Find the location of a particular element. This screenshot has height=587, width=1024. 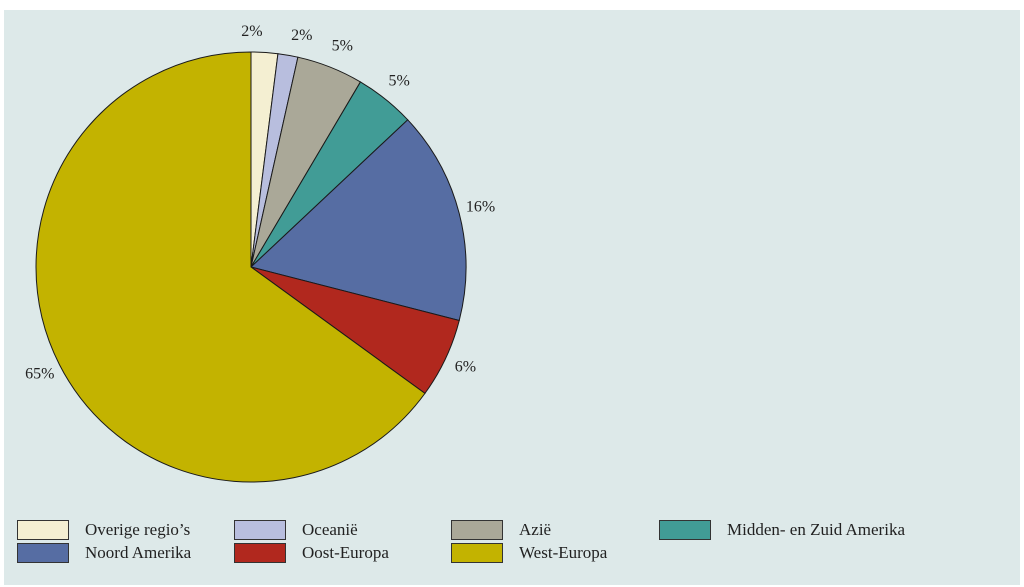

slice-data-label: 6% is located at coordinates (465, 367).